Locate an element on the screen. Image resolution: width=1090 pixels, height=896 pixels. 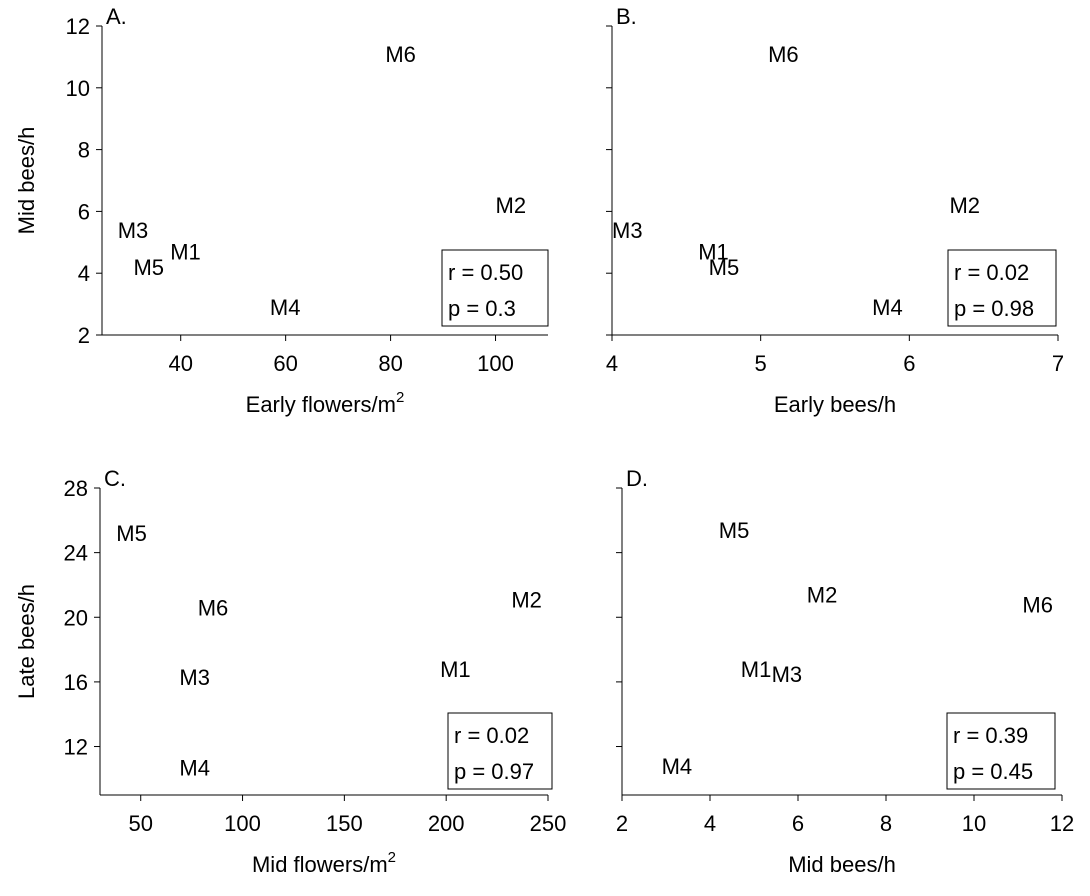
stat-p: p = 0.98 is located at coordinates (994, 308).